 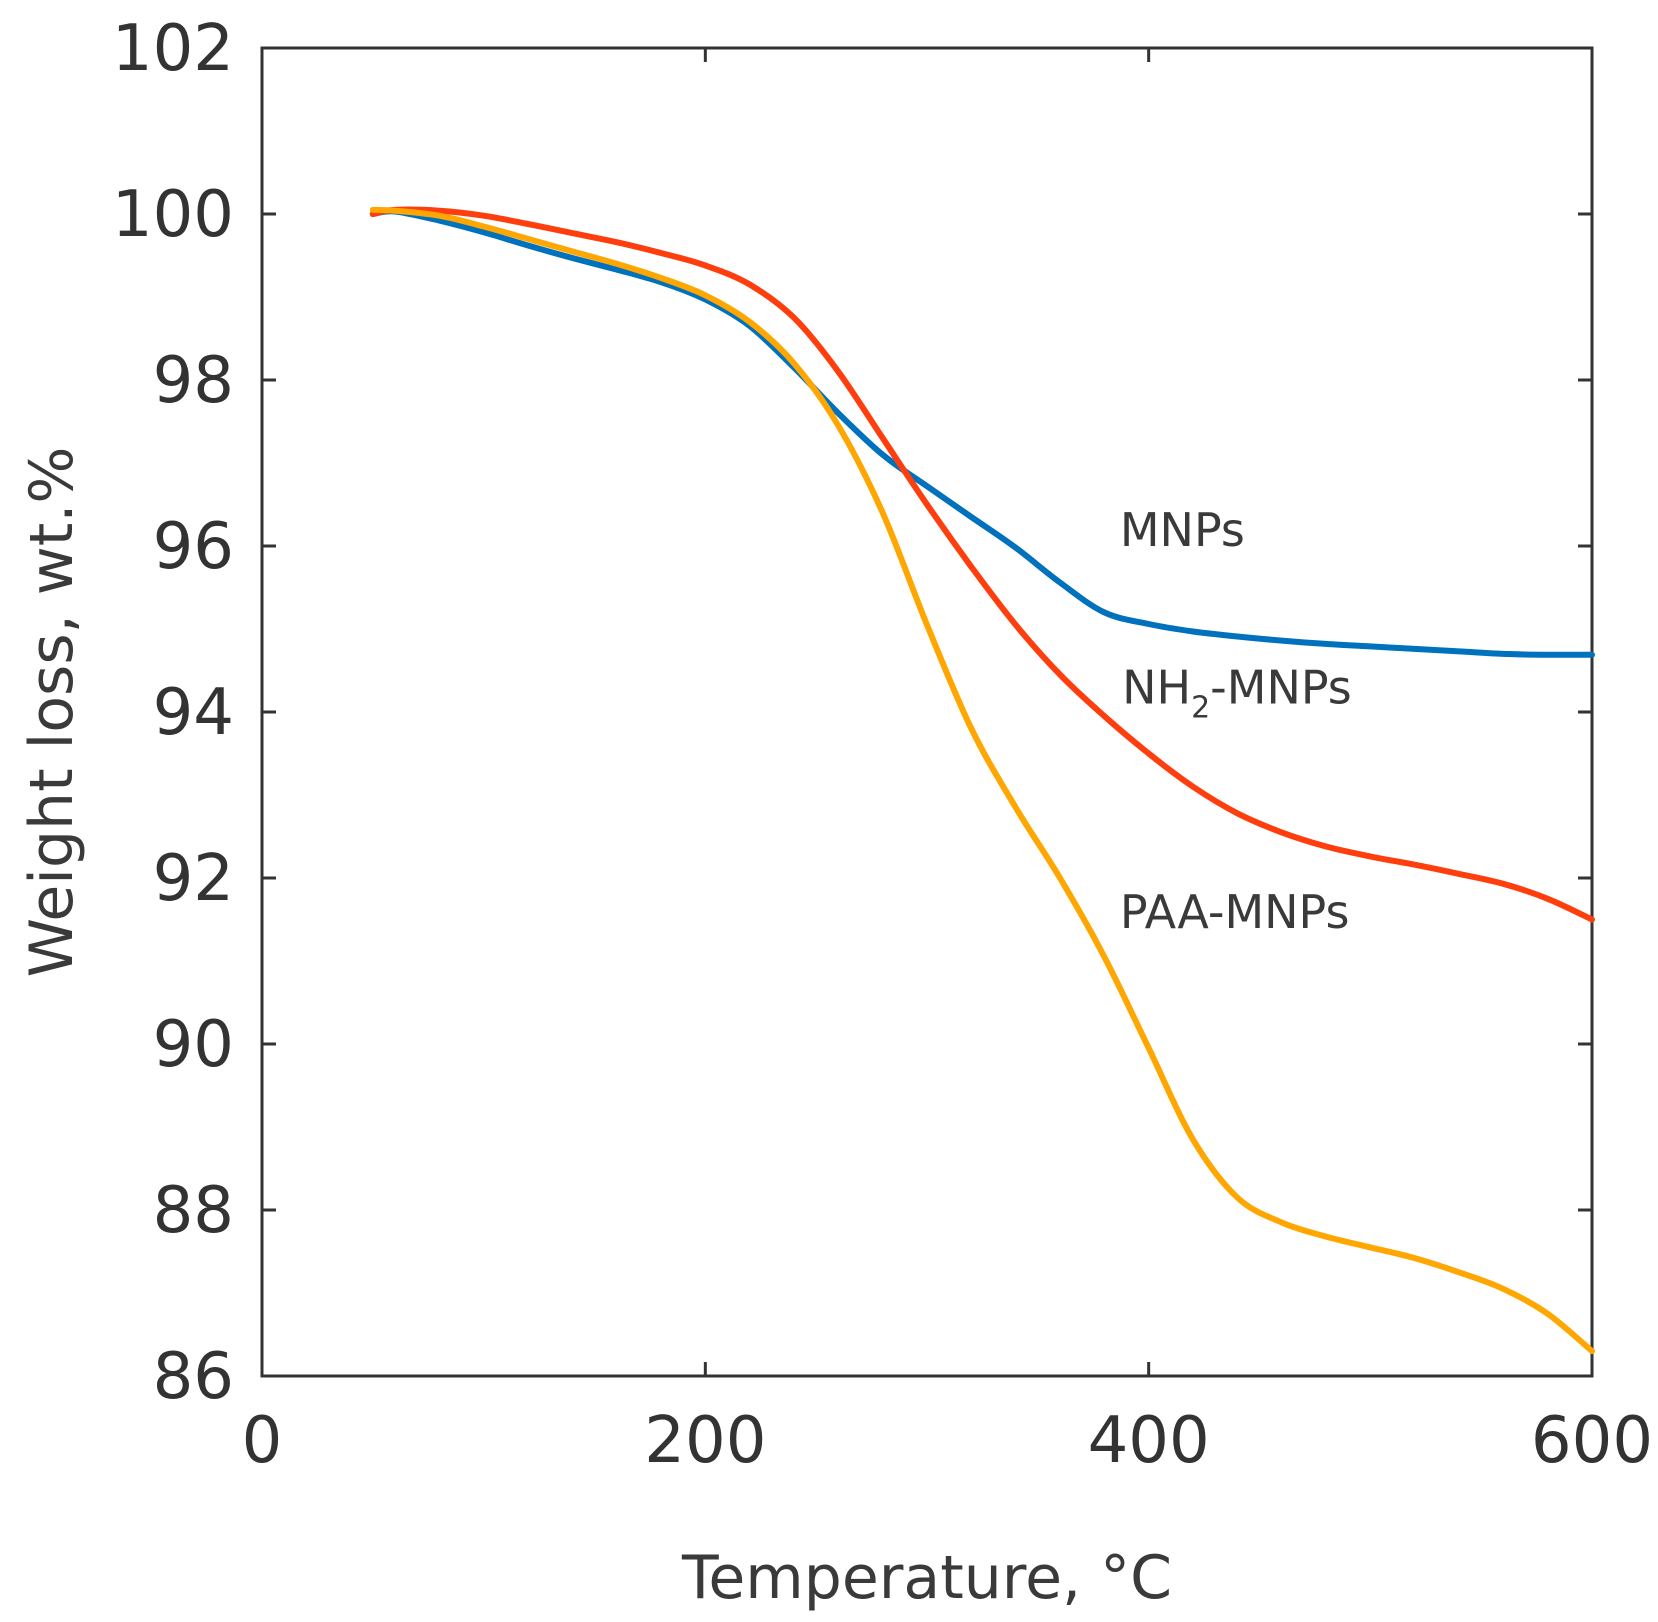 What do you see at coordinates (193, 381) in the screenshot?
I see `y-tick-label-98: 98` at bounding box center [193, 381].